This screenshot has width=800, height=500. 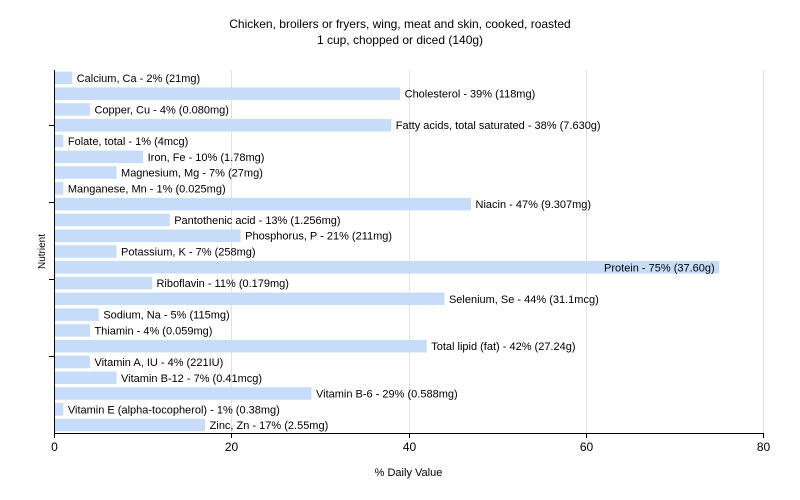 What do you see at coordinates (410, 447) in the screenshot?
I see `x-tick-label: 40` at bounding box center [410, 447].